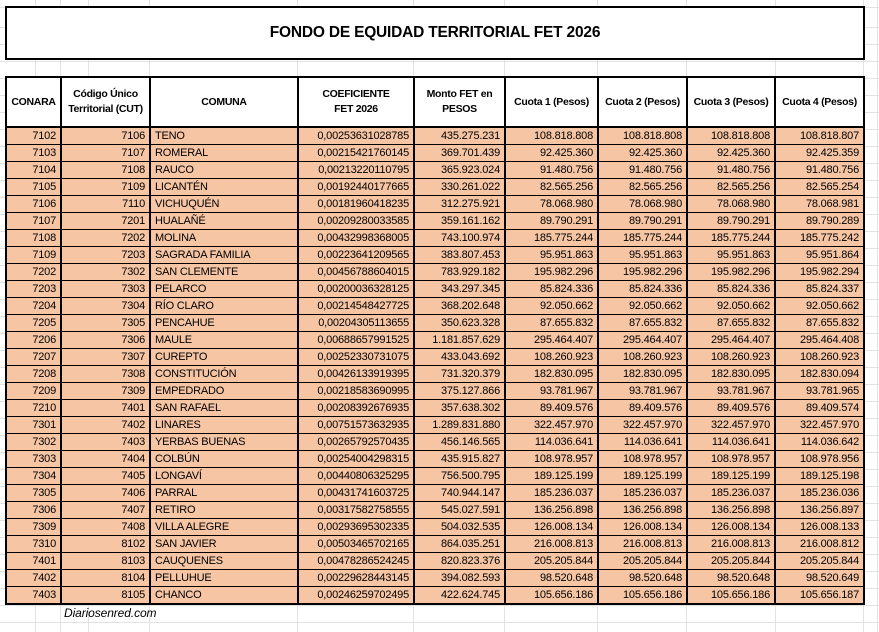 This screenshot has width=879, height=632. I want to click on cell-cuota1: 93.781.967, so click(551, 391).